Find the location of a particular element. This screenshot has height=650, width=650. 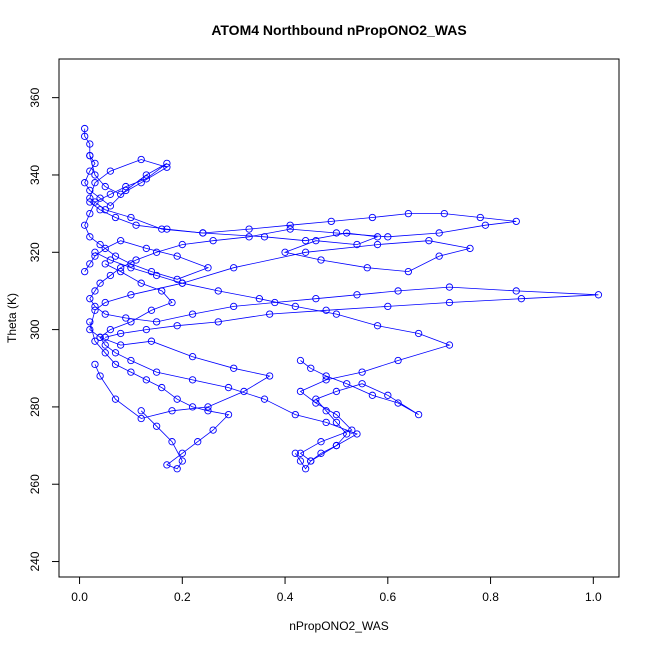

y-tick-label: 340 is located at coordinates (35, 175).